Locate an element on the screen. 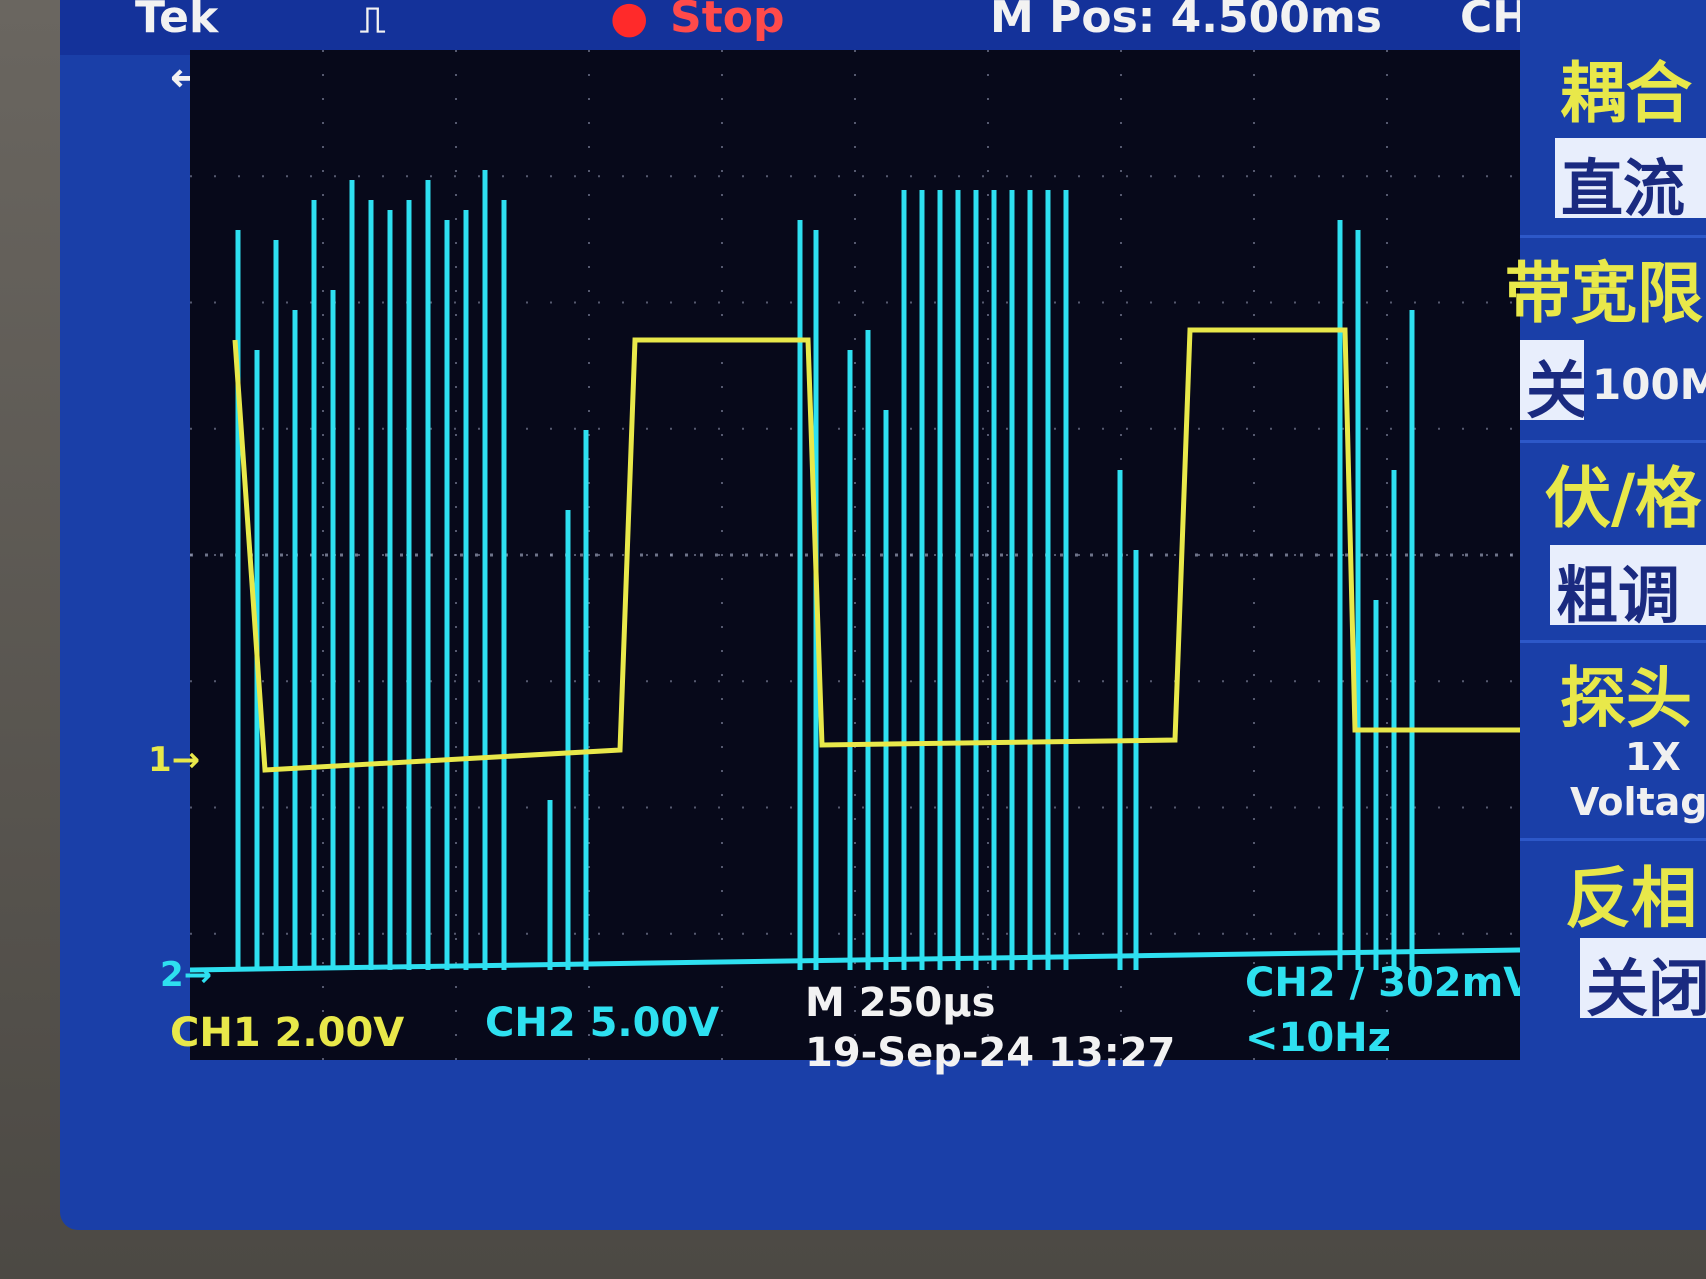 The width and height of the screenshot is (1706, 1279). run-status: Stop is located at coordinates (727, 21).